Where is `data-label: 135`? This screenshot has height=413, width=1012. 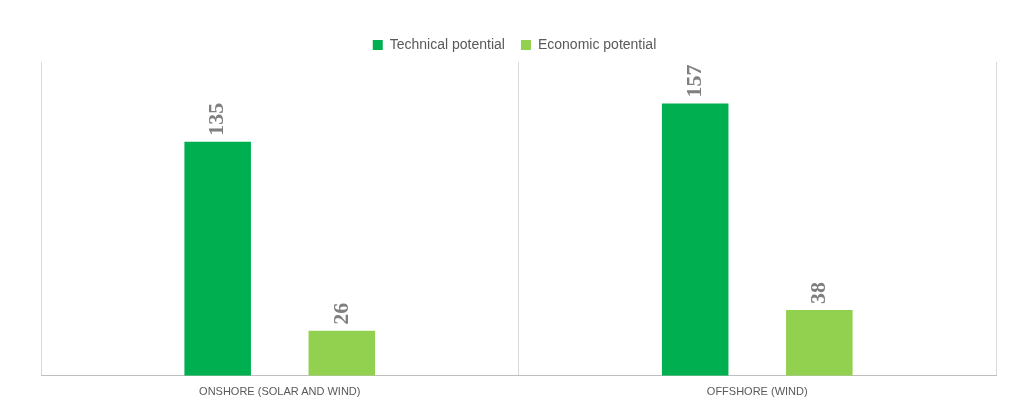 data-label: 135 is located at coordinates (216, 119).